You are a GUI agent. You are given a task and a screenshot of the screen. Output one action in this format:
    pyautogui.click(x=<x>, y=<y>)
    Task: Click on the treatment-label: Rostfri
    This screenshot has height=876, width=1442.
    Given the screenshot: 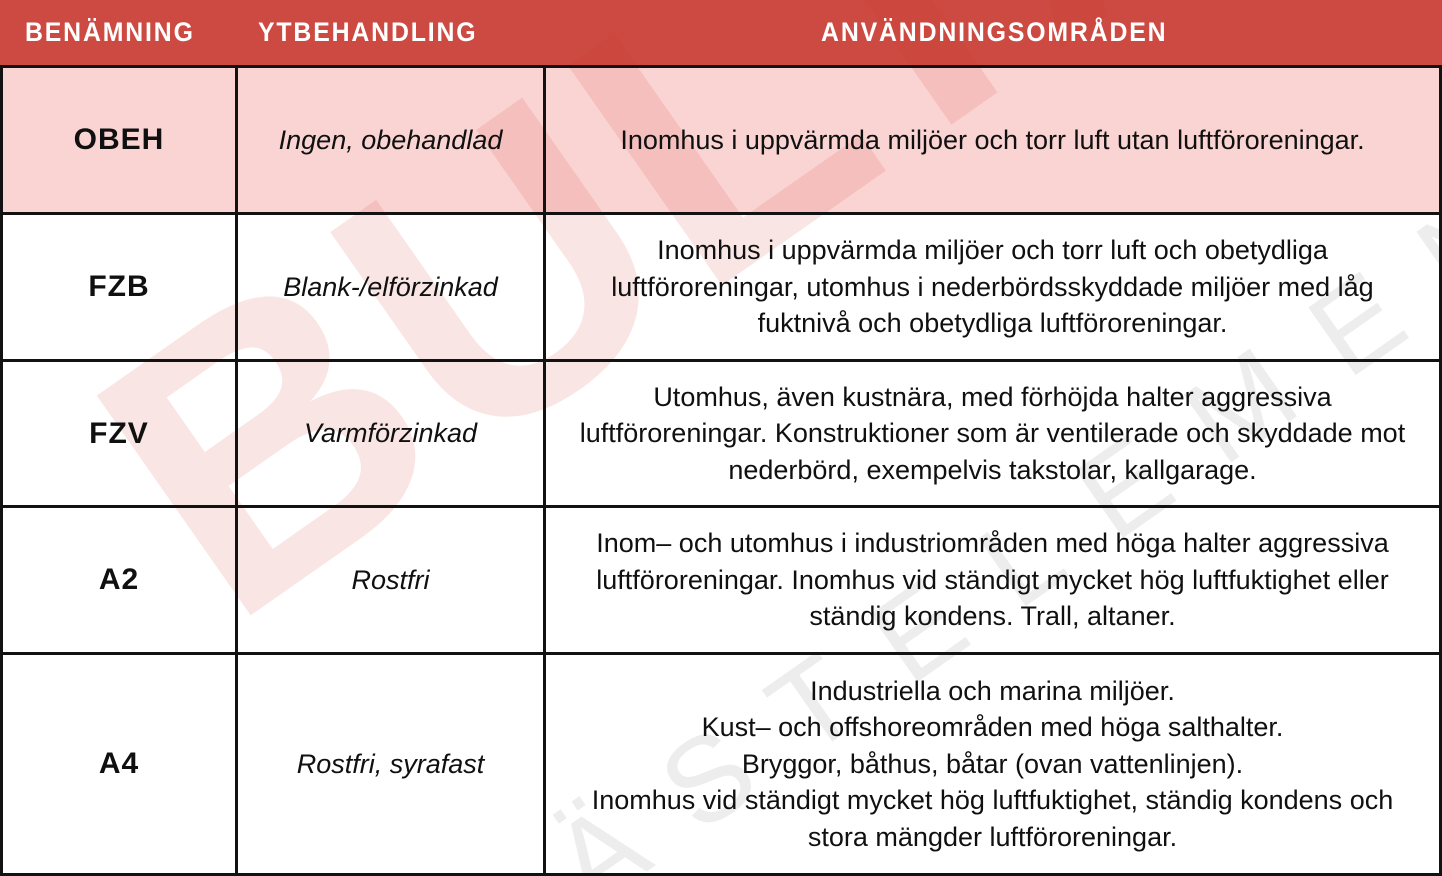 What is the action you would take?
    pyautogui.click(x=390, y=579)
    